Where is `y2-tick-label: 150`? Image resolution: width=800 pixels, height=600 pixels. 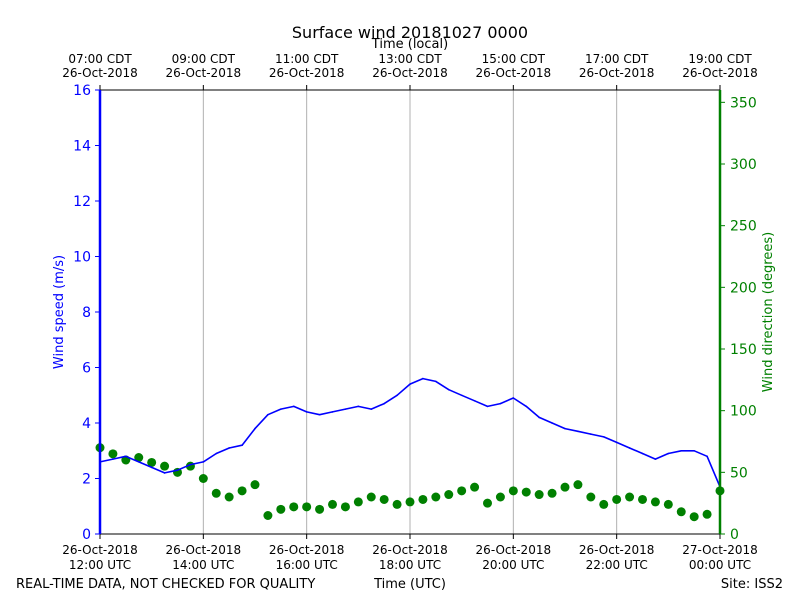
y2-tick-label: 150 is located at coordinates (743, 350).